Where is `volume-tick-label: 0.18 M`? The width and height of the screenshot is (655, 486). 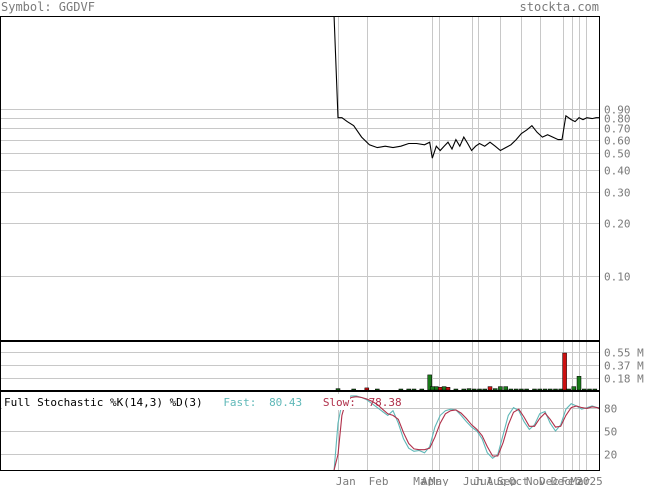
volume-tick-label: 0.18 M is located at coordinates (624, 379).